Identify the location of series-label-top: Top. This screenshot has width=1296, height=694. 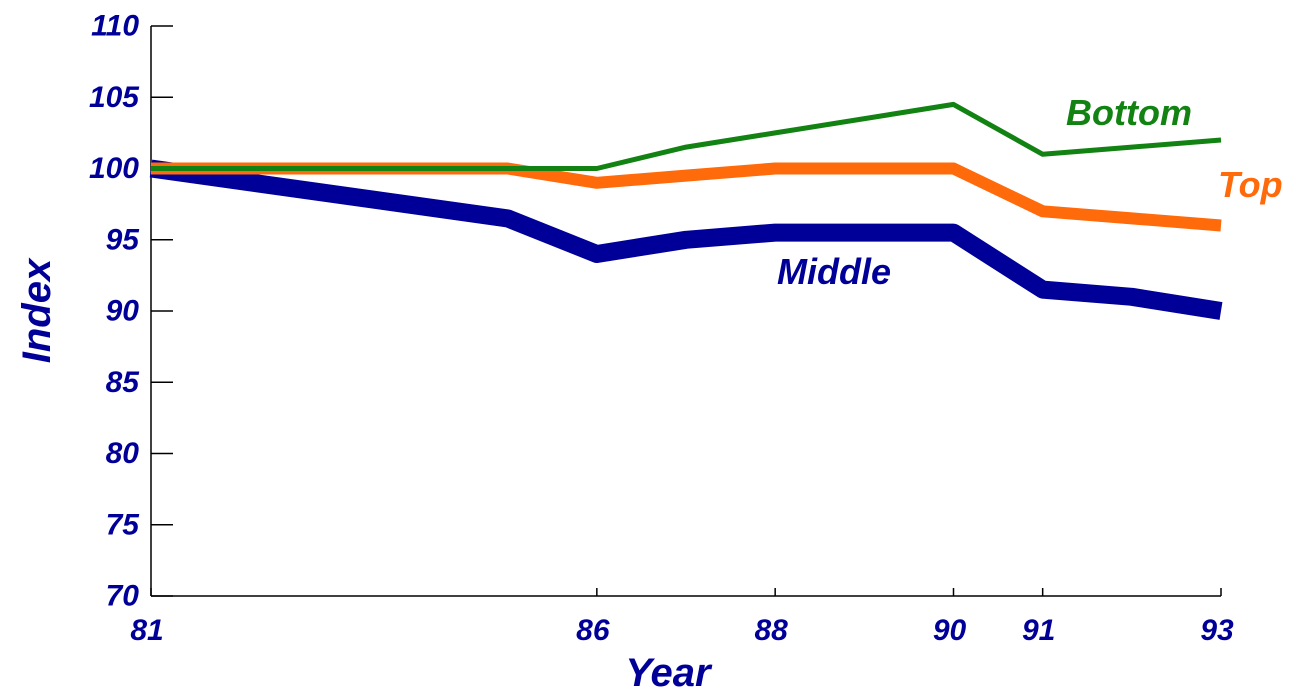
(1250, 184).